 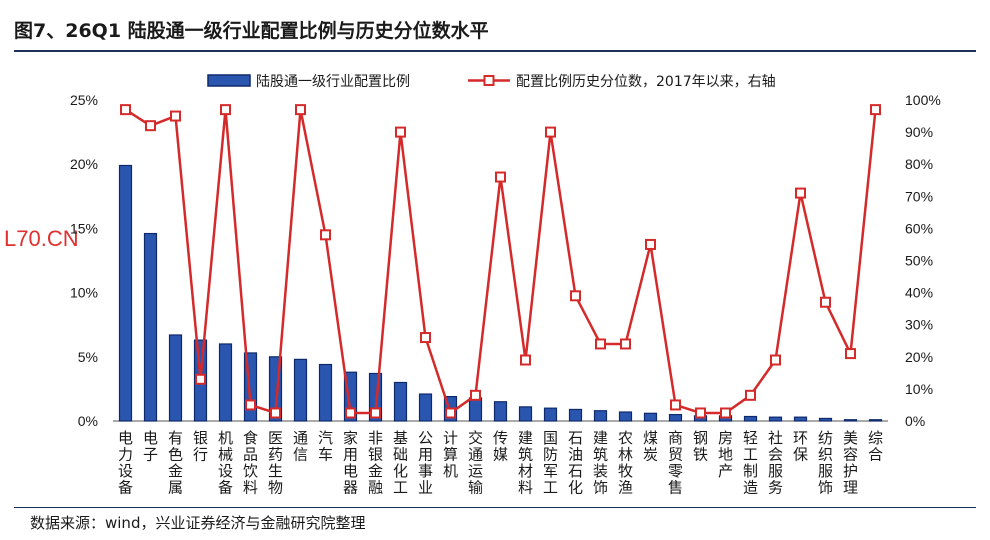 I want to click on category-label: 电子, so click(x=150, y=446).